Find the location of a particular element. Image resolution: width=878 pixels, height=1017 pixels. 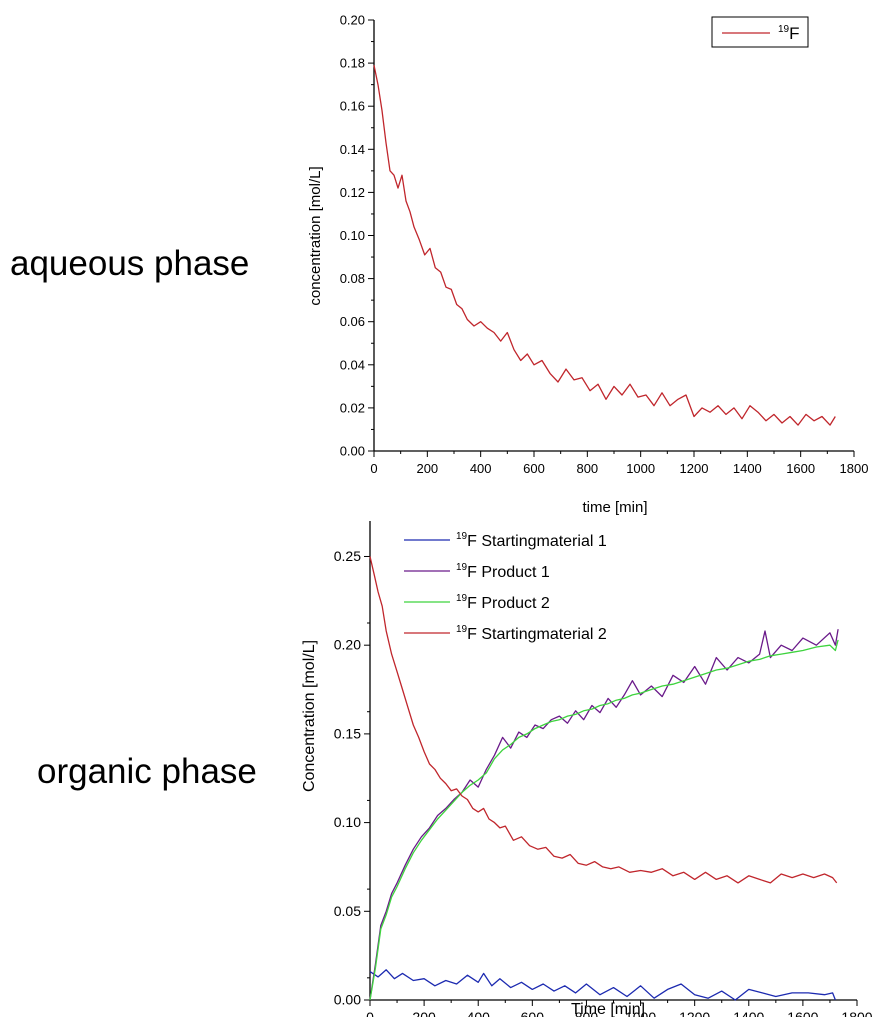

organic-phase-label: organic phase is located at coordinates (147, 771).